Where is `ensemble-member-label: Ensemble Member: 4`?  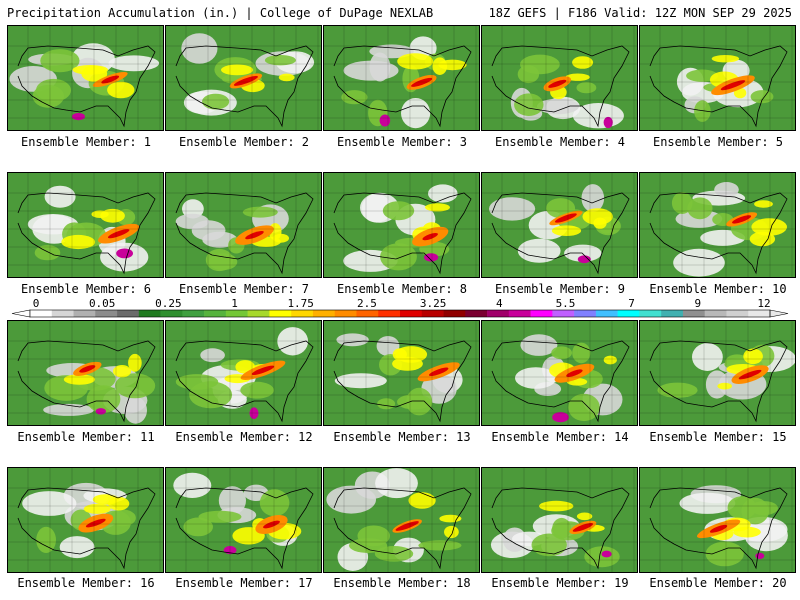 ensemble-member-label: Ensemble Member: 4 is located at coordinates (560, 142).